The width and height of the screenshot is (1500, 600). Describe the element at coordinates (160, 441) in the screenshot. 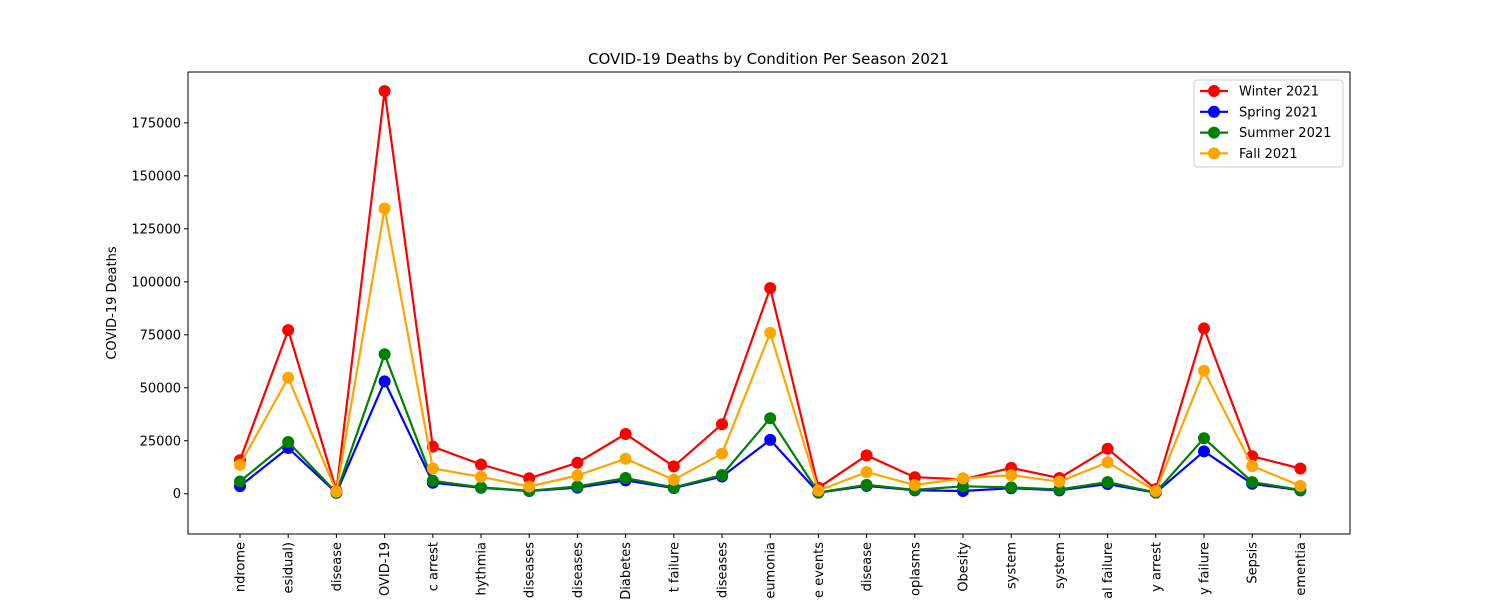

I see `y-tick-label: 25000` at that location.